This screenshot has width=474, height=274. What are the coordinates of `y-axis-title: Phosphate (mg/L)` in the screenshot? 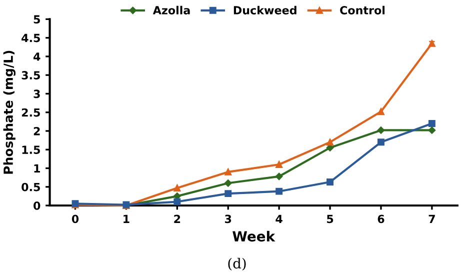 It's located at (9, 112).